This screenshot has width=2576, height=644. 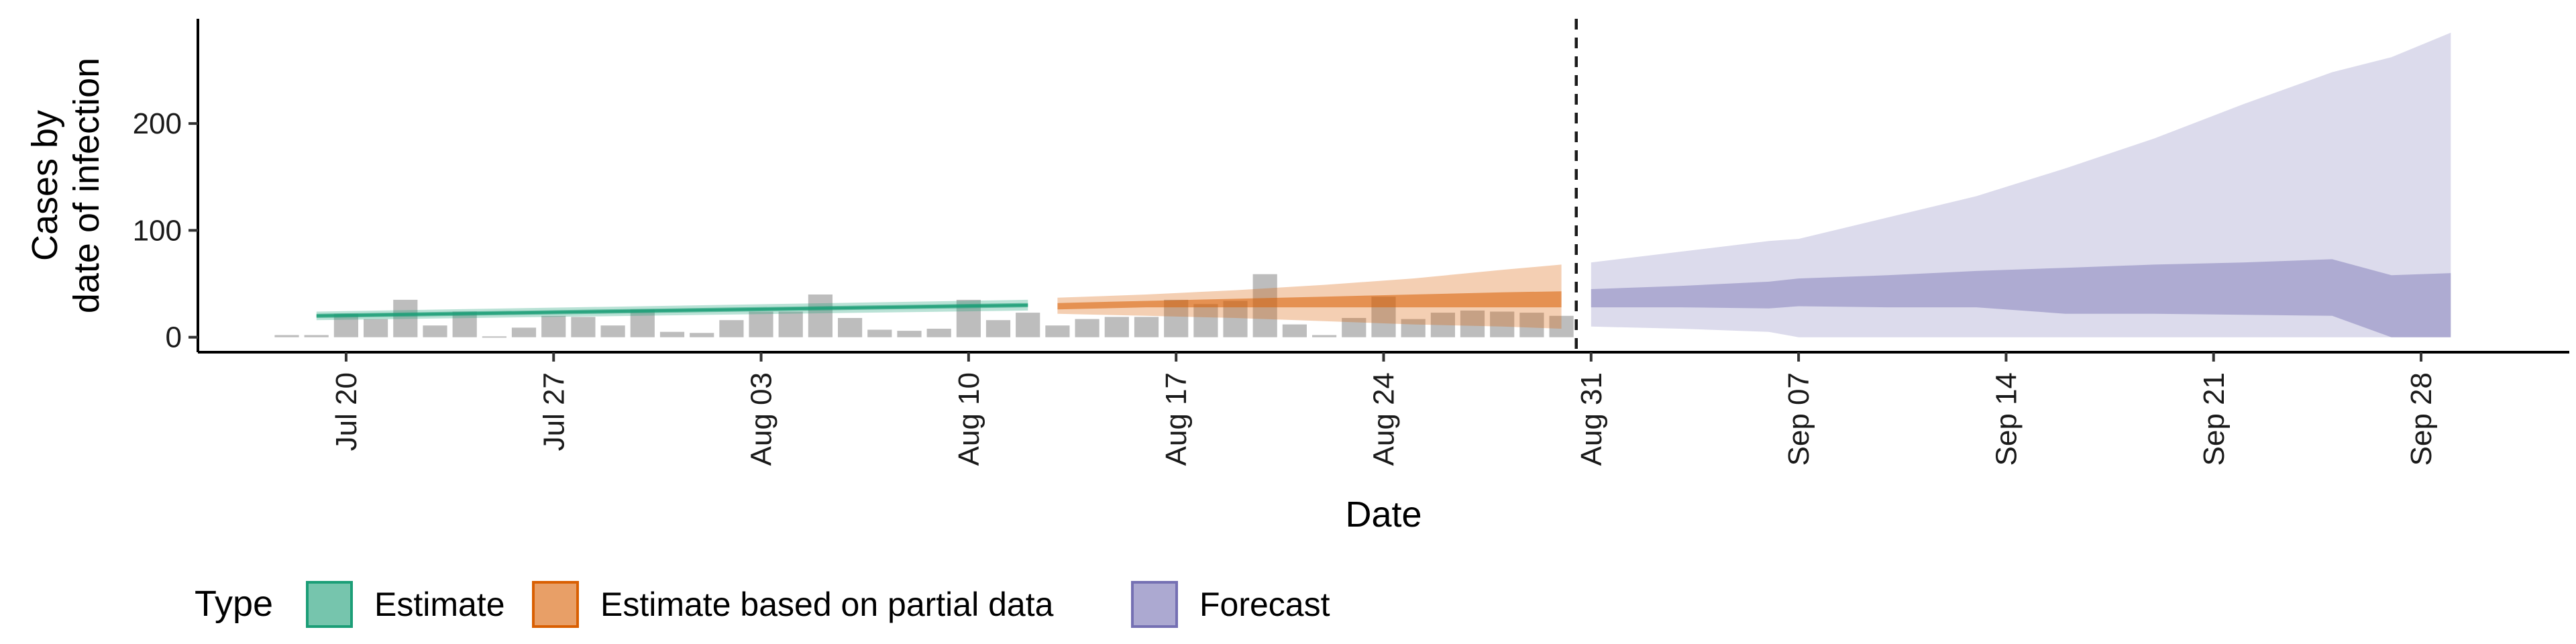 I want to click on x-tick-label: Aug 03, so click(x=761, y=419).